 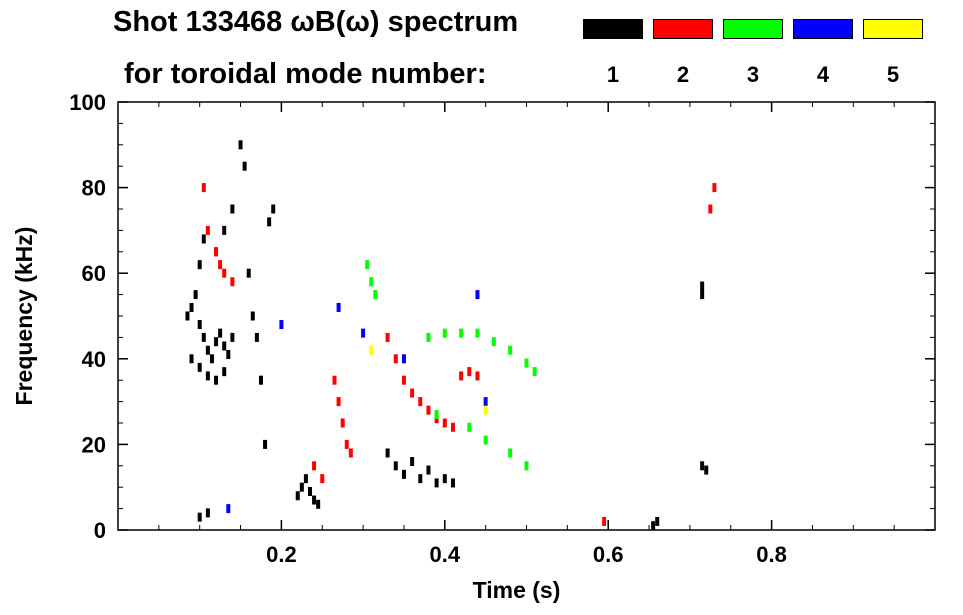 I want to click on x-tick-label-2: 0.6, so click(x=608, y=554).